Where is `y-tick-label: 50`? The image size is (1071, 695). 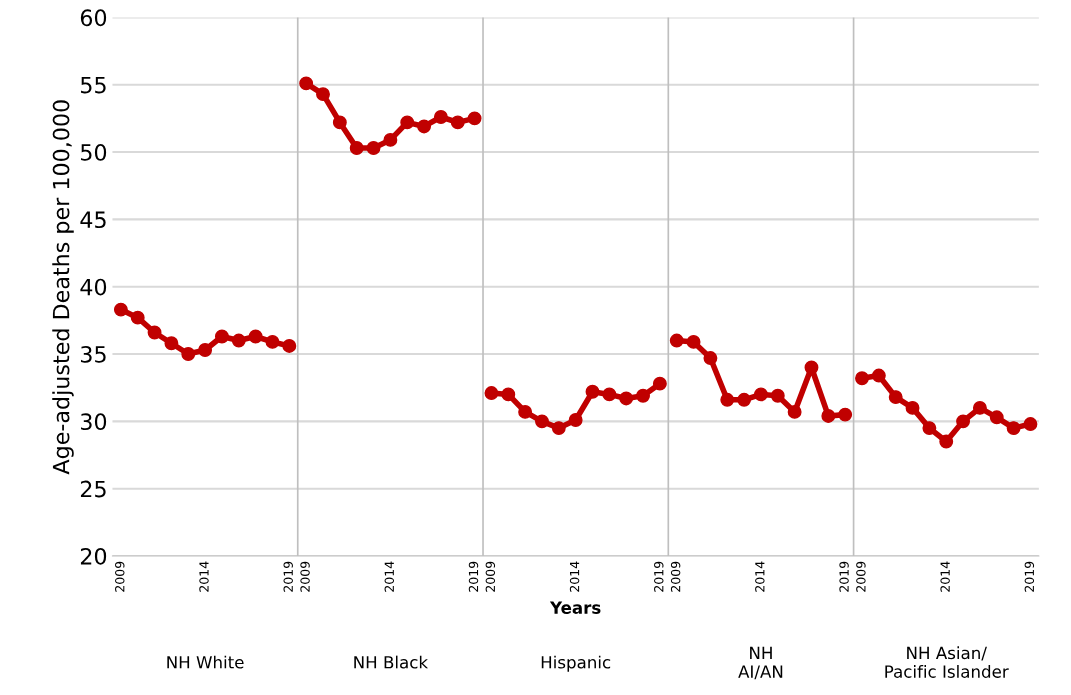 y-tick-label: 50 is located at coordinates (94, 152).